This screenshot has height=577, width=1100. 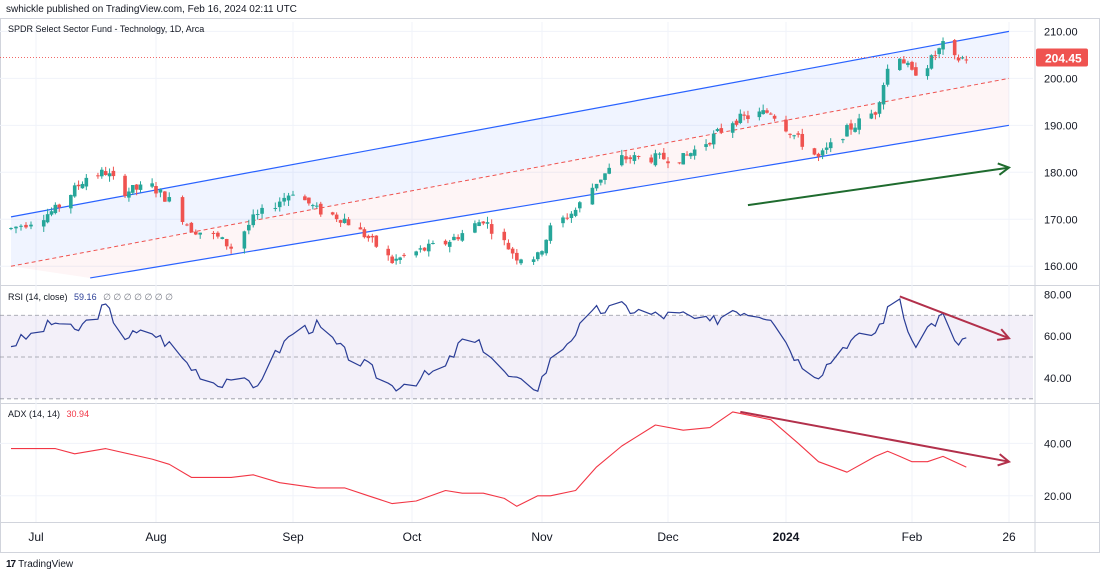 I want to click on rsi-value: 59.16, so click(x=85, y=297).